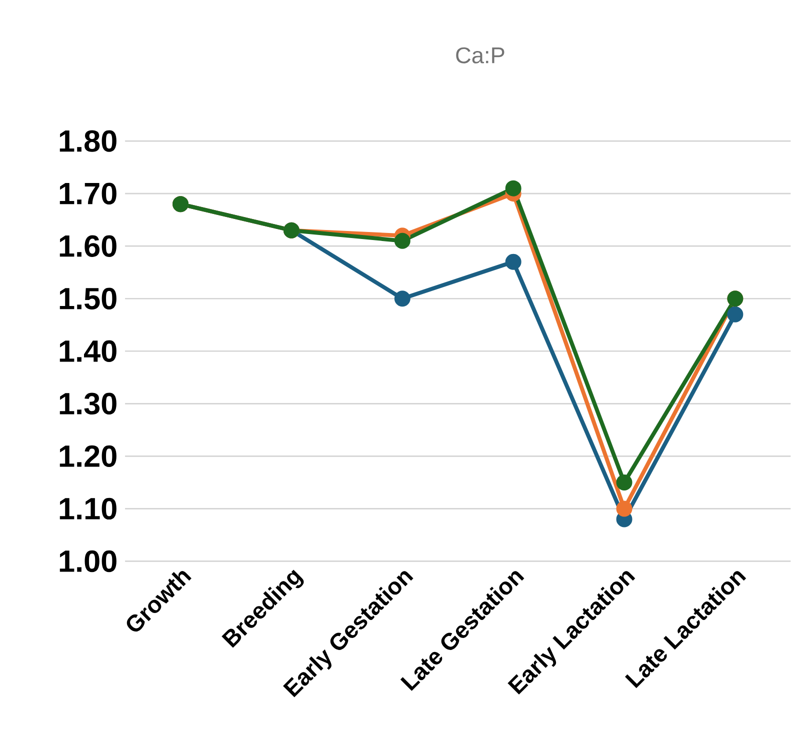  What do you see at coordinates (88, 193) in the screenshot?
I see `y-tick-label: 1.70` at bounding box center [88, 193].